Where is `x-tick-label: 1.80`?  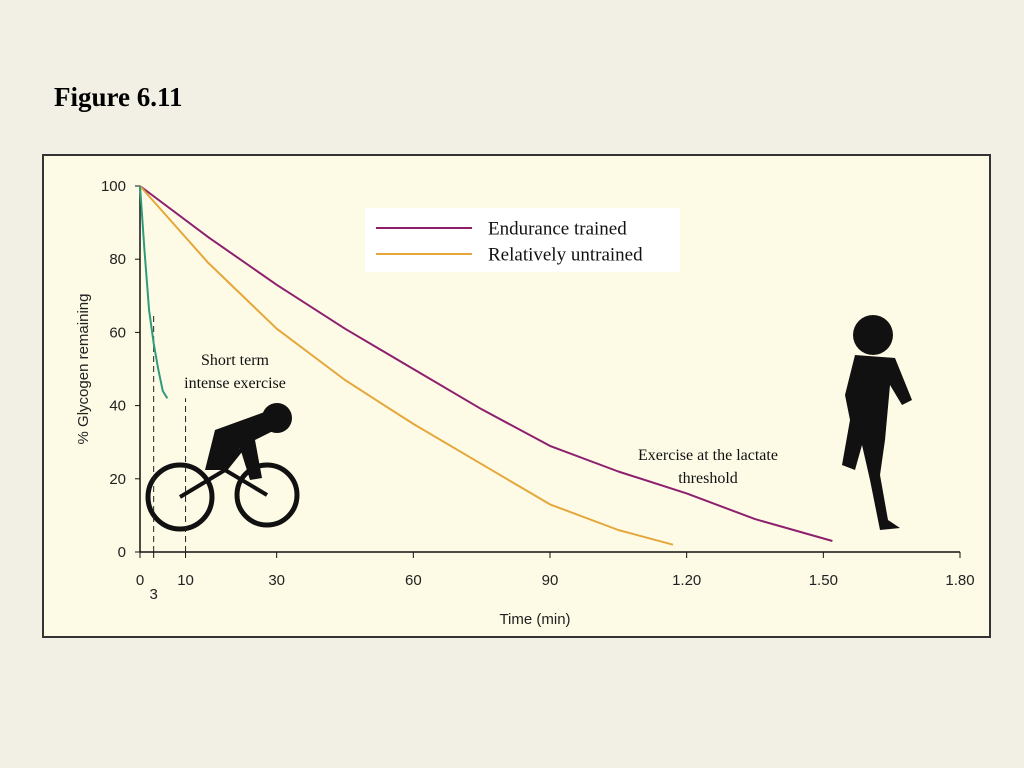 x-tick-label: 1.80 is located at coordinates (959, 580).